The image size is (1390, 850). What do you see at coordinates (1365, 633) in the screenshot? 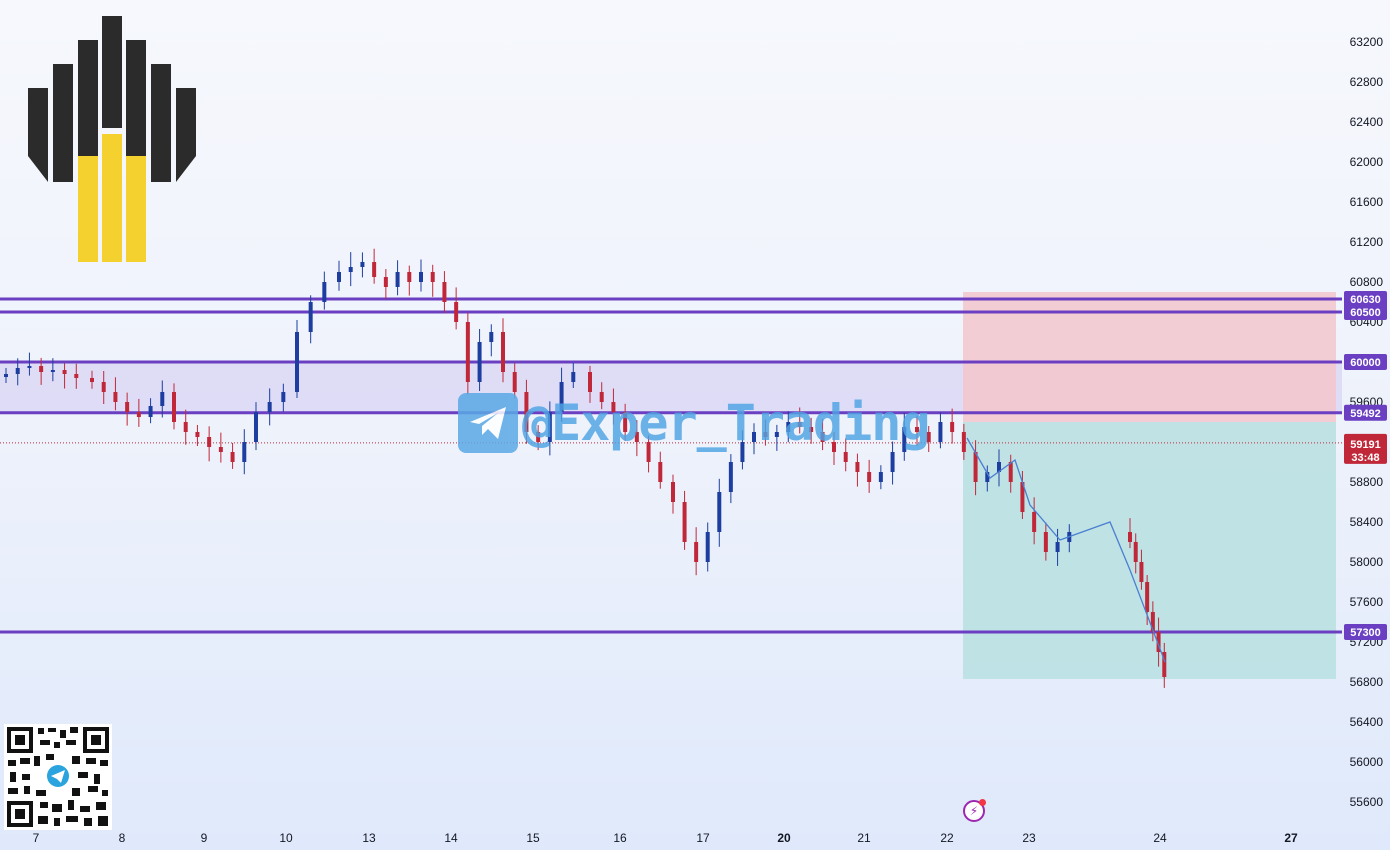
I see `level-tag-text: 57300` at bounding box center [1365, 633].